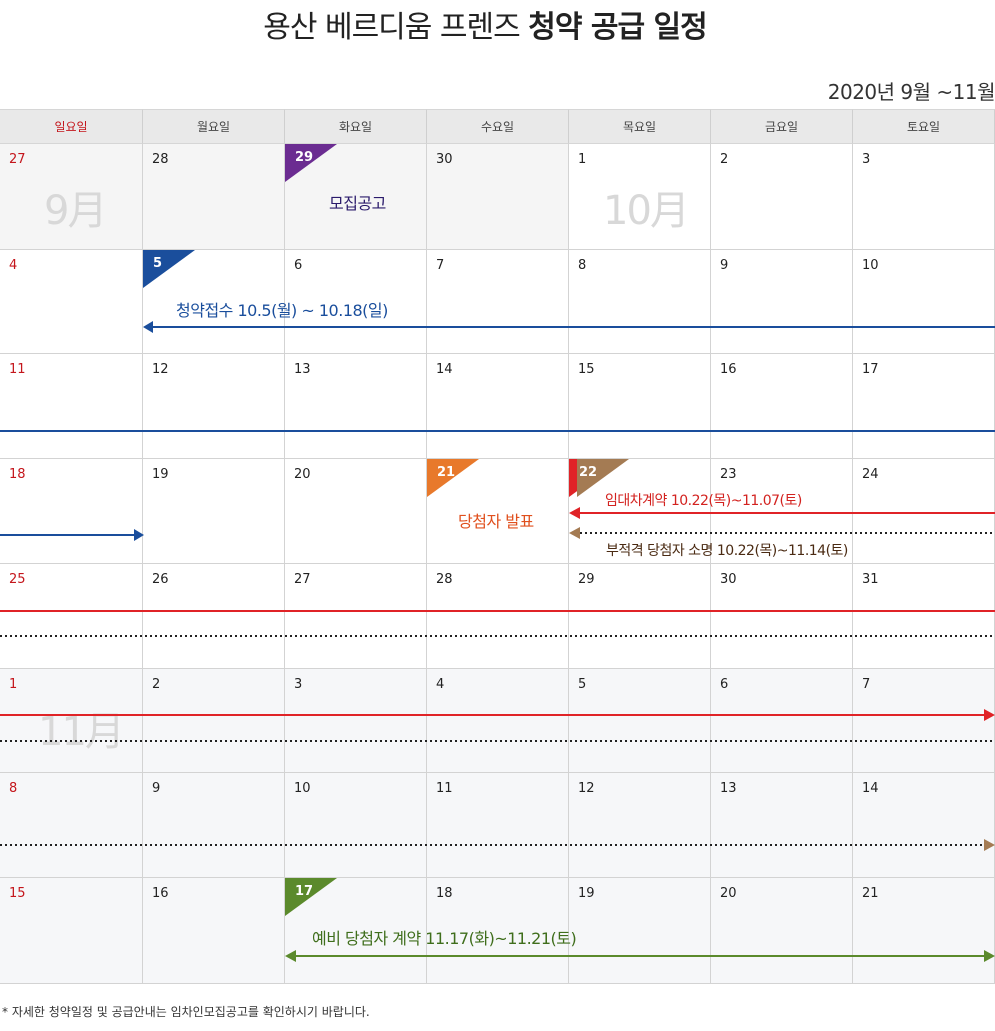 The image size is (995, 1031). Describe the element at coordinates (160, 893) in the screenshot. I see `day-number: 16` at that location.